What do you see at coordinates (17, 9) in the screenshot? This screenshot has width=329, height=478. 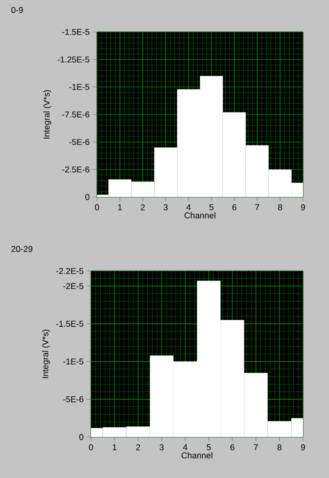 I see `text: 0-9` at bounding box center [17, 9].